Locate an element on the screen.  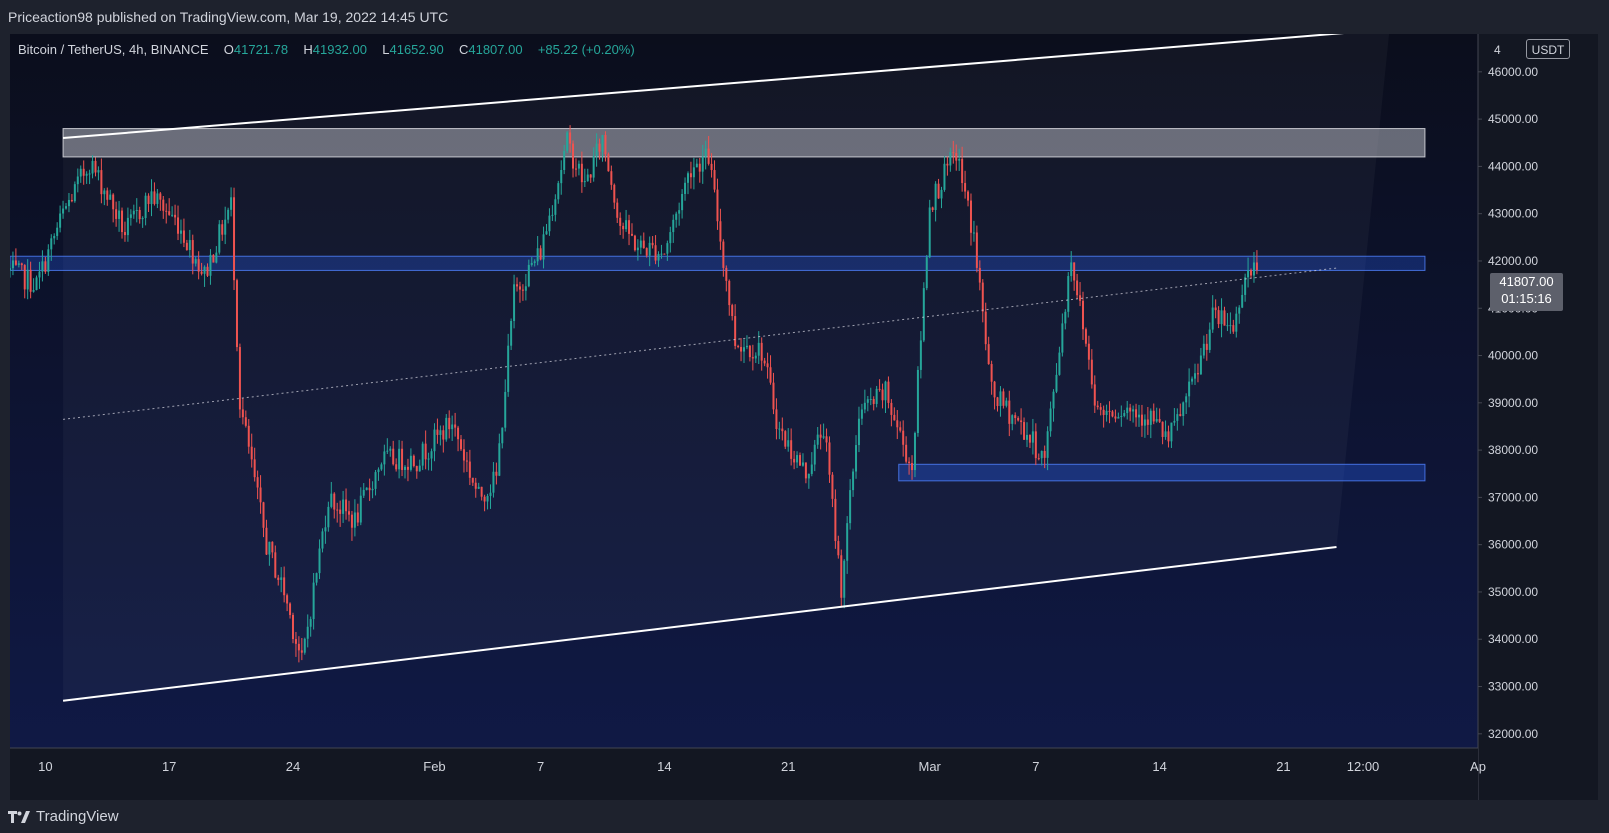
support-zone is located at coordinates (1162, 472).